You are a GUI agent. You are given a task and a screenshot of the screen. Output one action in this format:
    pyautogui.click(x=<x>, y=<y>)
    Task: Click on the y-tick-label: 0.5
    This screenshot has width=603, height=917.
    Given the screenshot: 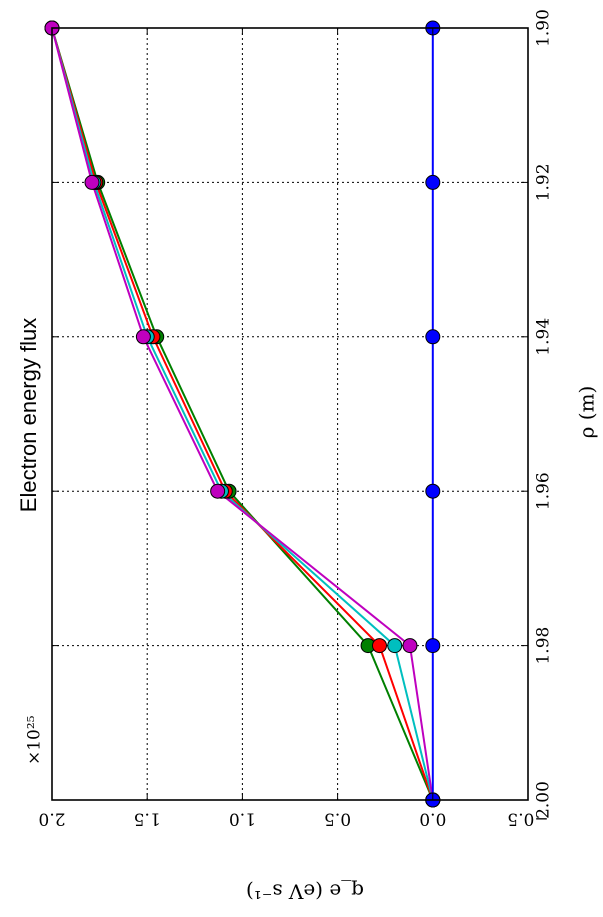 What is the action you would take?
    pyautogui.click(x=337, y=819)
    